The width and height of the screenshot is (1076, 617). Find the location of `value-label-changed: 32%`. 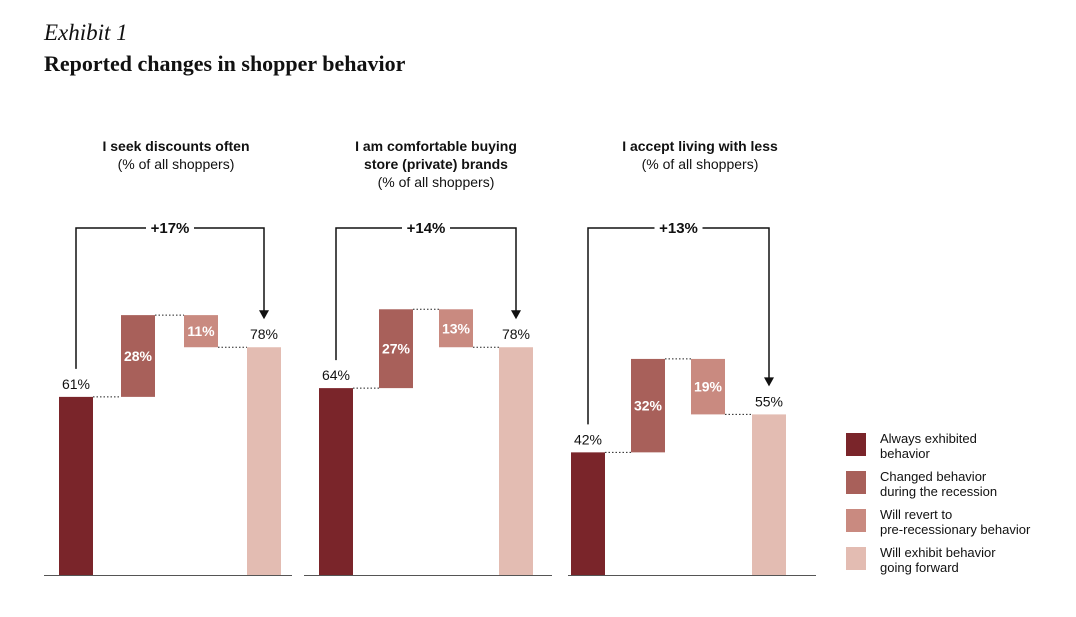

value-label-changed: 32% is located at coordinates (648, 406).